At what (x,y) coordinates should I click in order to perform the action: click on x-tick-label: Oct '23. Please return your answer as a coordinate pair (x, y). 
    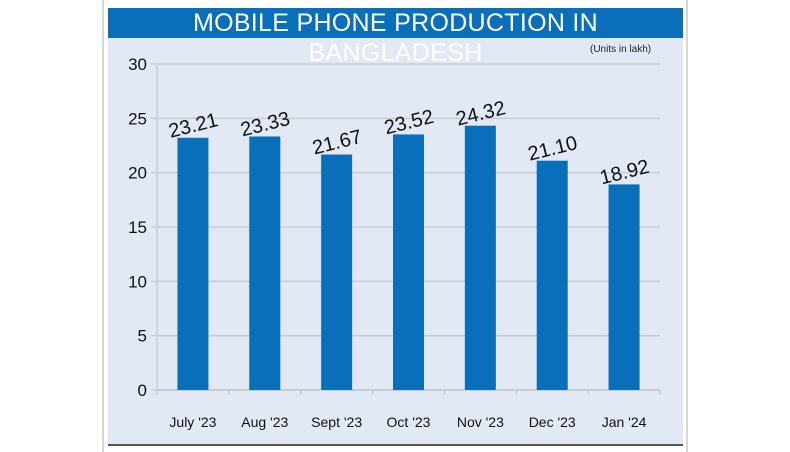
    Looking at the image, I should click on (409, 422).